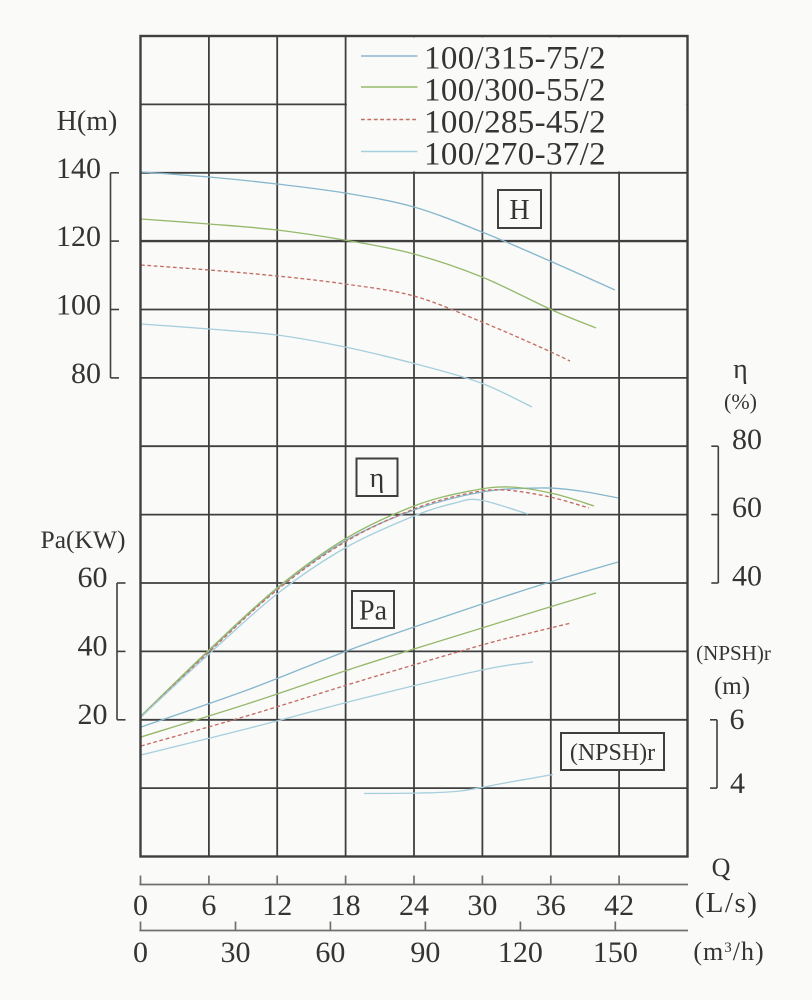 The height and width of the screenshot is (1000, 812). Describe the element at coordinates (551, 905) in the screenshot. I see `svg-text: 36` at that location.